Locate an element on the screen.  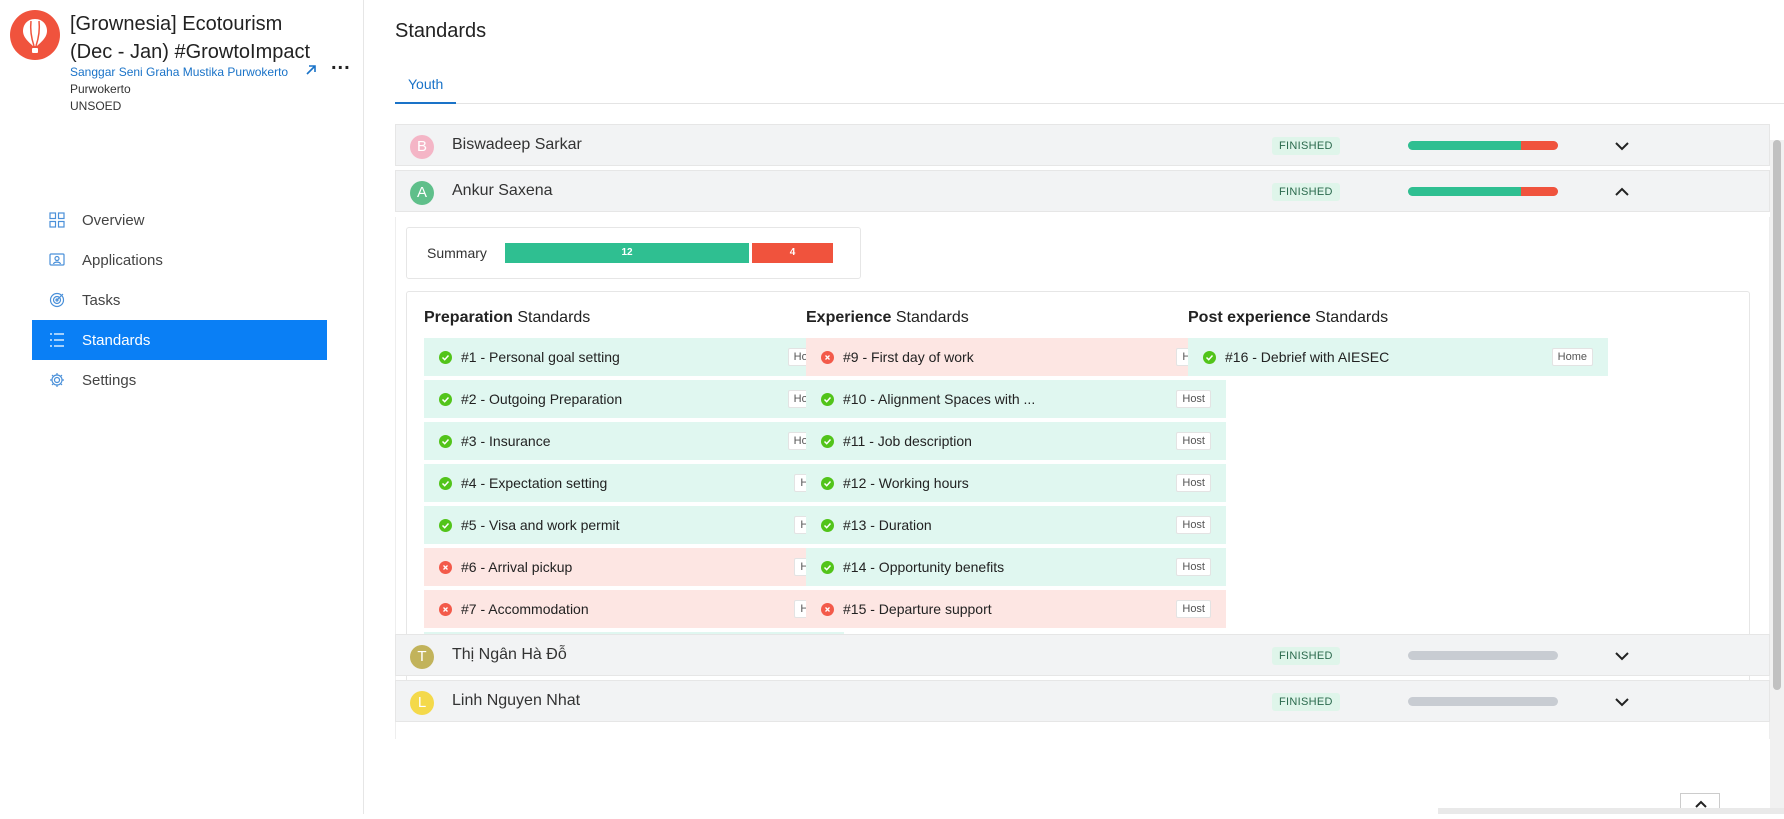
standard-item: #12 - Working hours Host is located at coordinates (1016, 483).